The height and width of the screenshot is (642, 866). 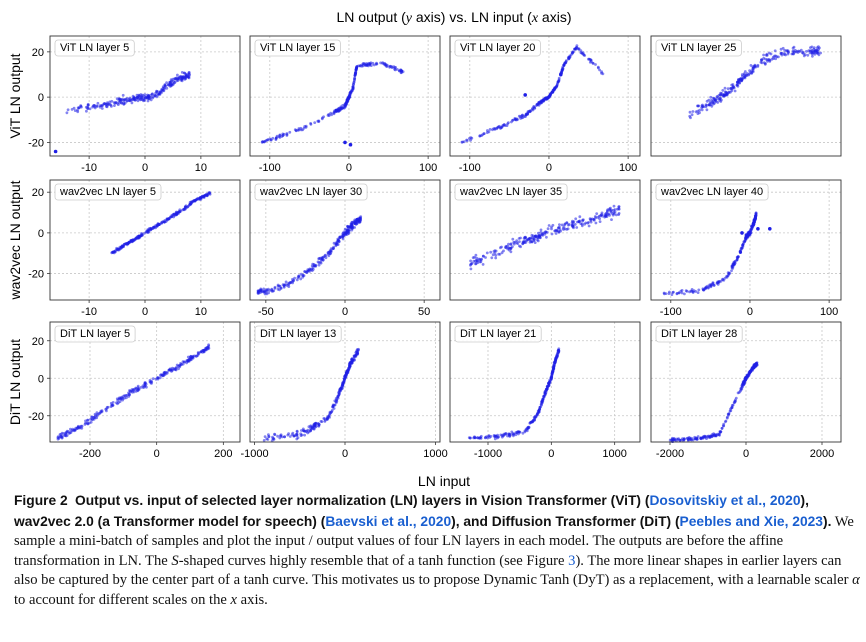 I want to click on panel-title: wav2vec LN layer 40, so click(x=711, y=192).